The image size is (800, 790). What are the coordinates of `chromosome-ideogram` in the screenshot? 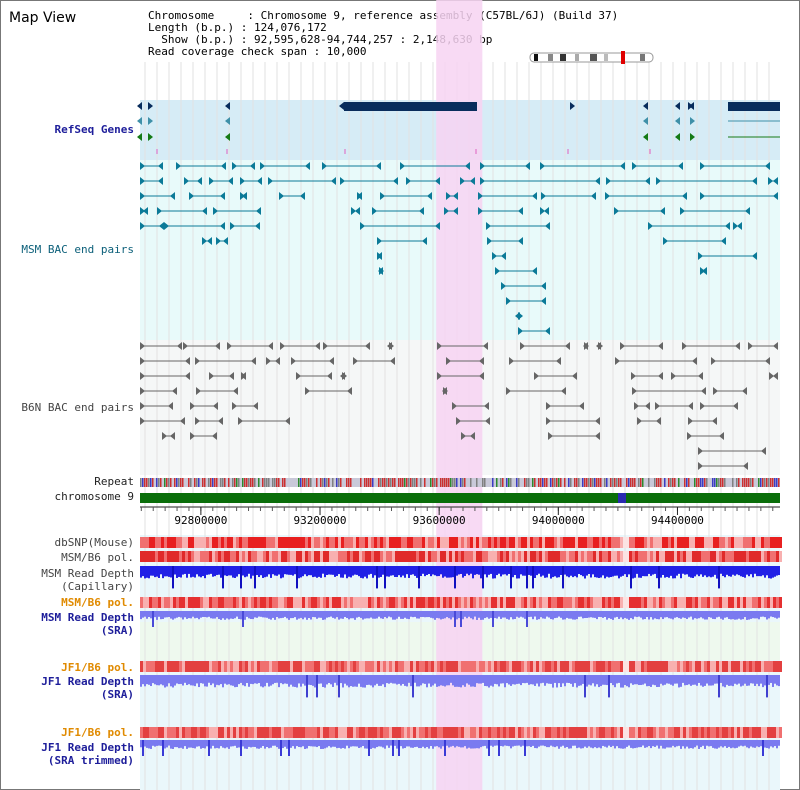 It's located at (591, 57).